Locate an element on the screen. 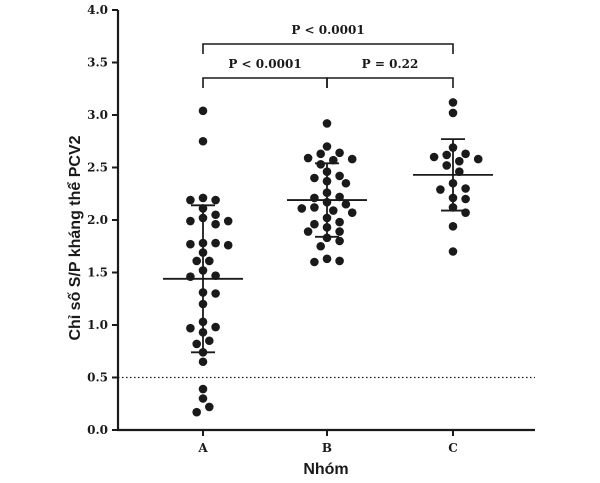 The image size is (600, 483). y-axis-title: Chỉ số S/P kháng thể PCV2 is located at coordinates (75, 237).